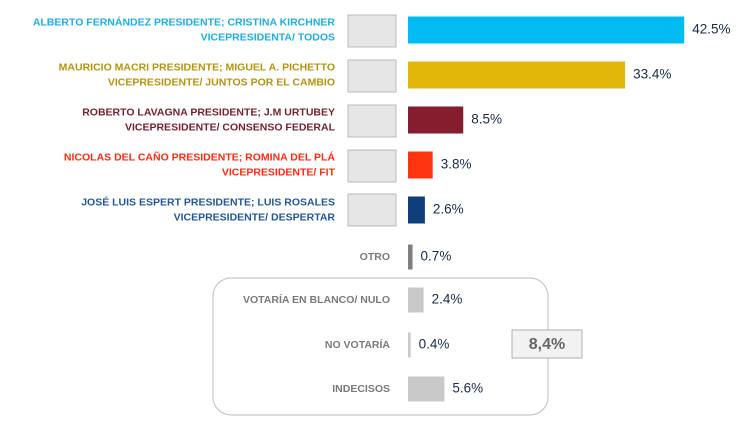 This screenshot has height=428, width=750. What do you see at coordinates (436, 256) in the screenshot?
I see `value-label: 0.7%` at bounding box center [436, 256].